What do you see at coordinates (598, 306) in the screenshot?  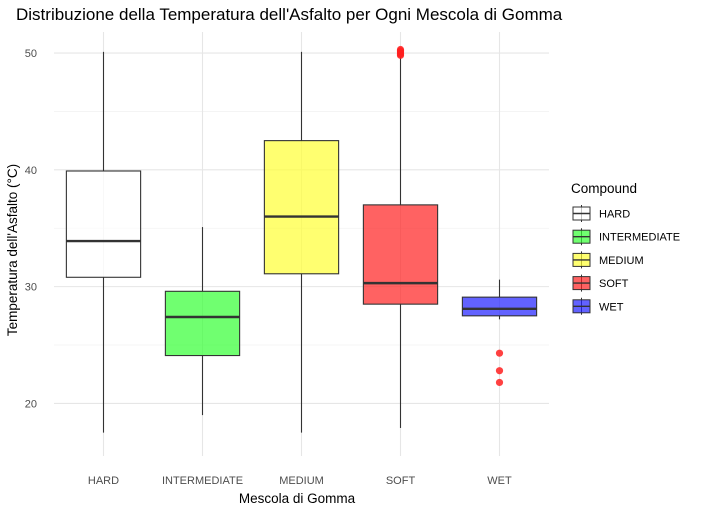 I see `legend-item-wet: WET` at bounding box center [598, 306].